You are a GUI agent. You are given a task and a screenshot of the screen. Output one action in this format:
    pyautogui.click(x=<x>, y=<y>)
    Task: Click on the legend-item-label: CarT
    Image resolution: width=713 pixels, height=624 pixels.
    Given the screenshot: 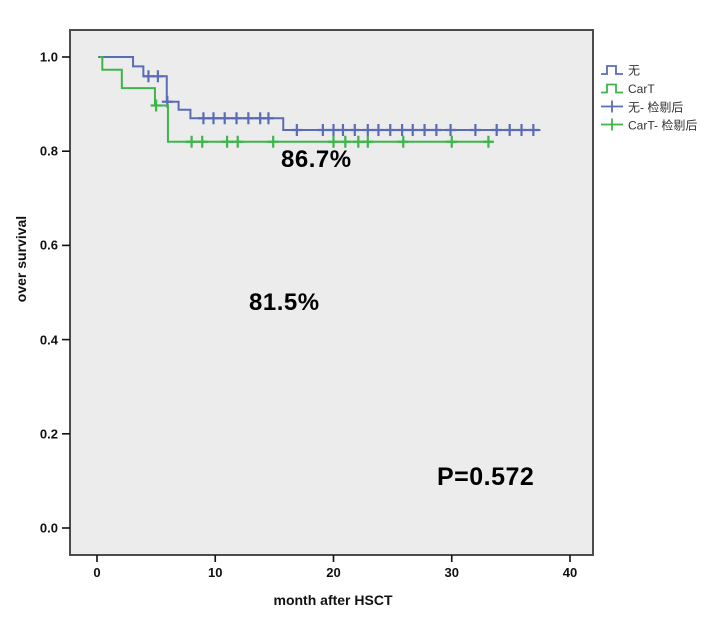 What is the action you would take?
    pyautogui.click(x=641, y=88)
    